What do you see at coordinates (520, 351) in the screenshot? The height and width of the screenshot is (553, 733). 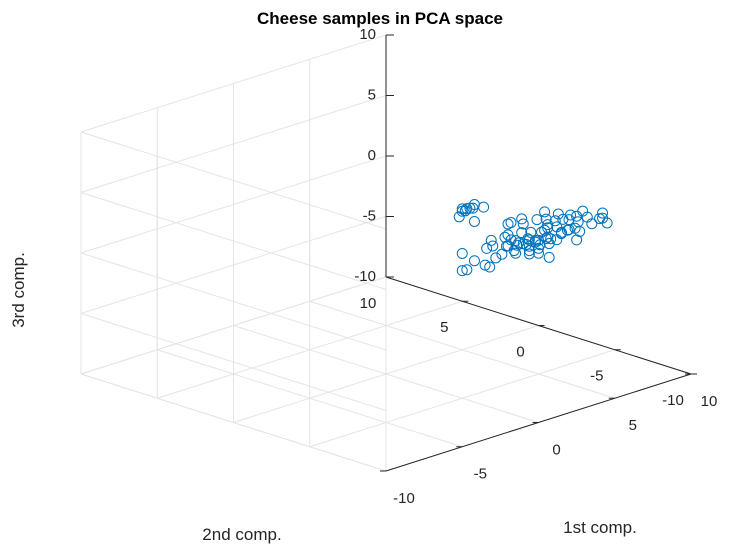 I see `y-tick-label: 0` at bounding box center [520, 351].